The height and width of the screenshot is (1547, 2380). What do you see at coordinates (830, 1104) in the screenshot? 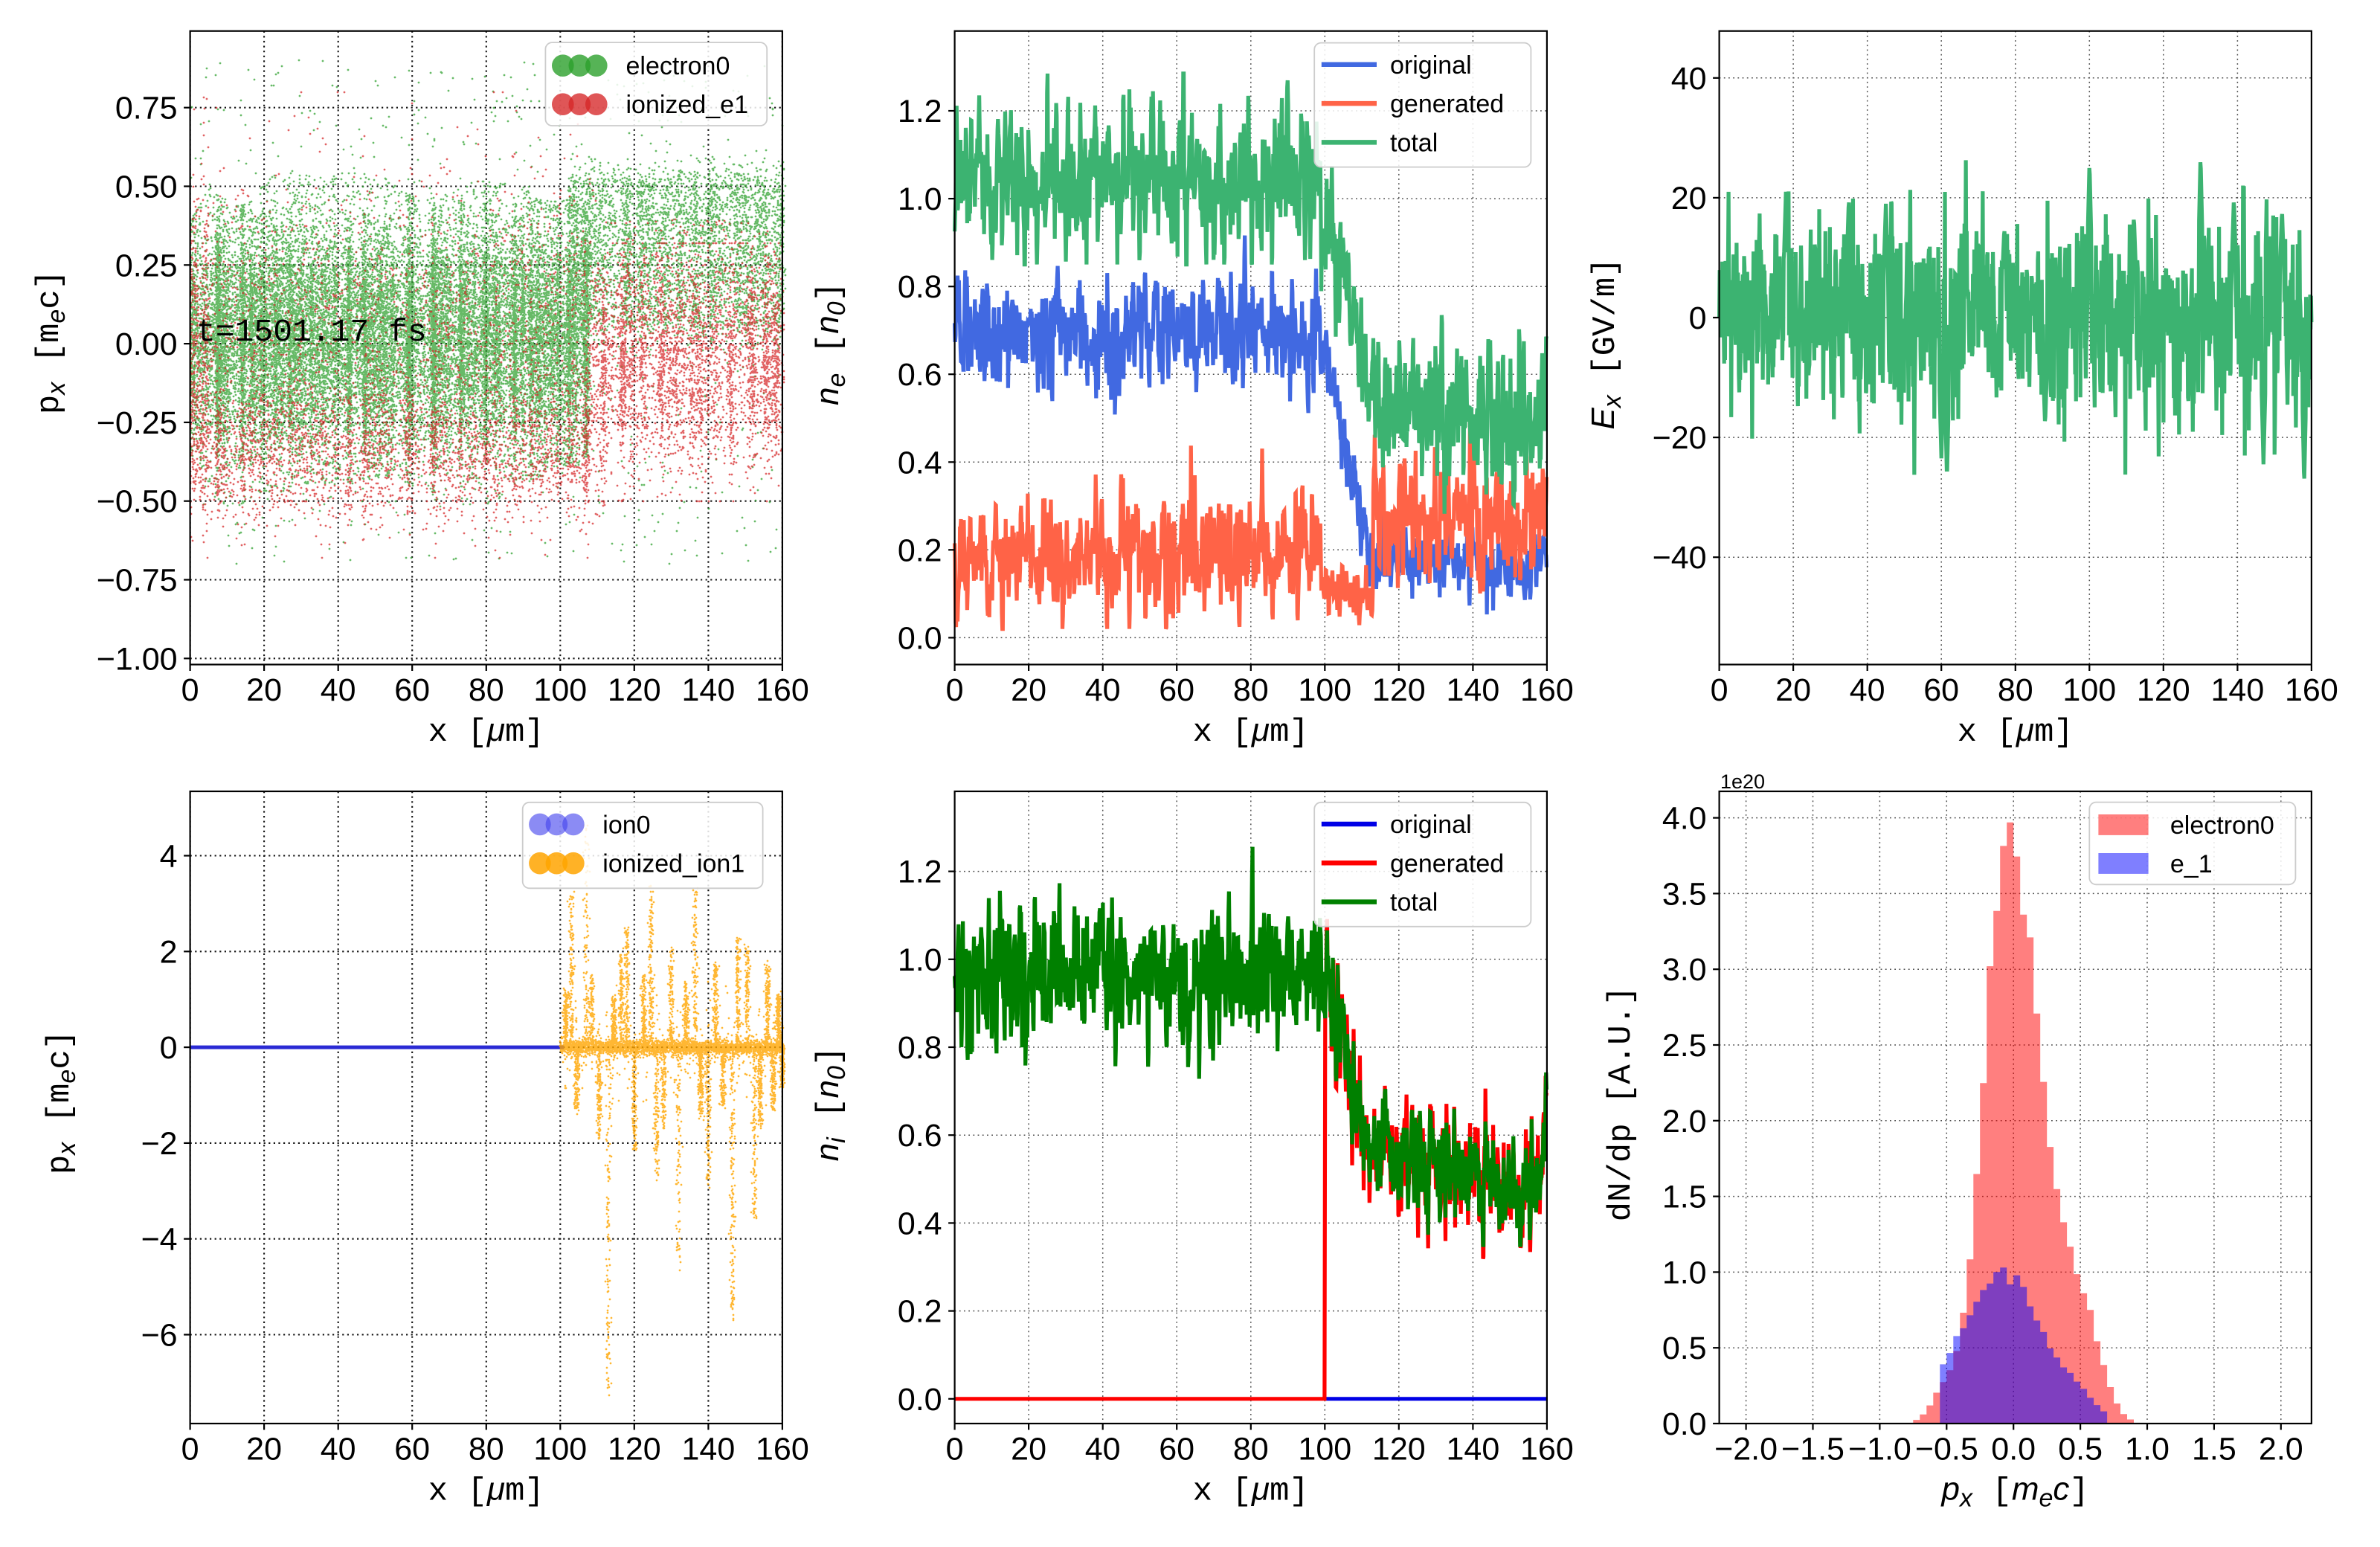
I see `svg-text: ni [n0]` at bounding box center [830, 1104].